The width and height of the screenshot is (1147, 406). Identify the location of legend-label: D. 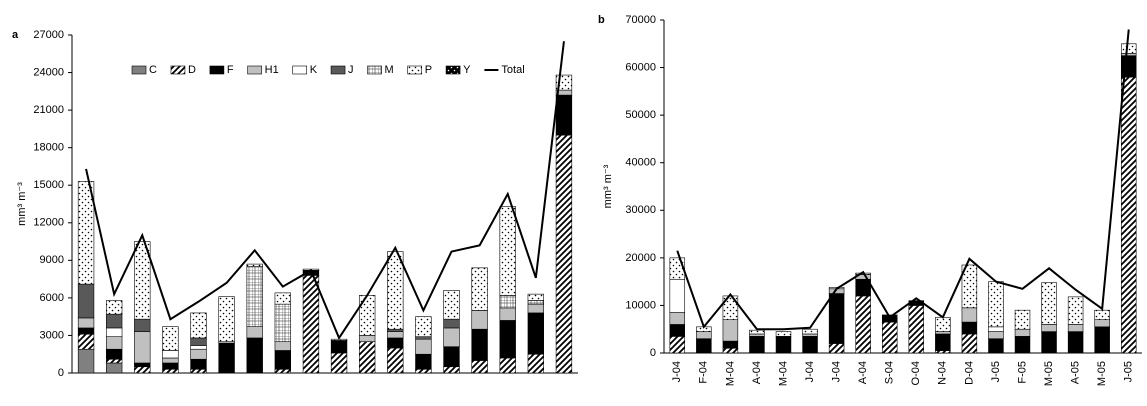
(192, 70).